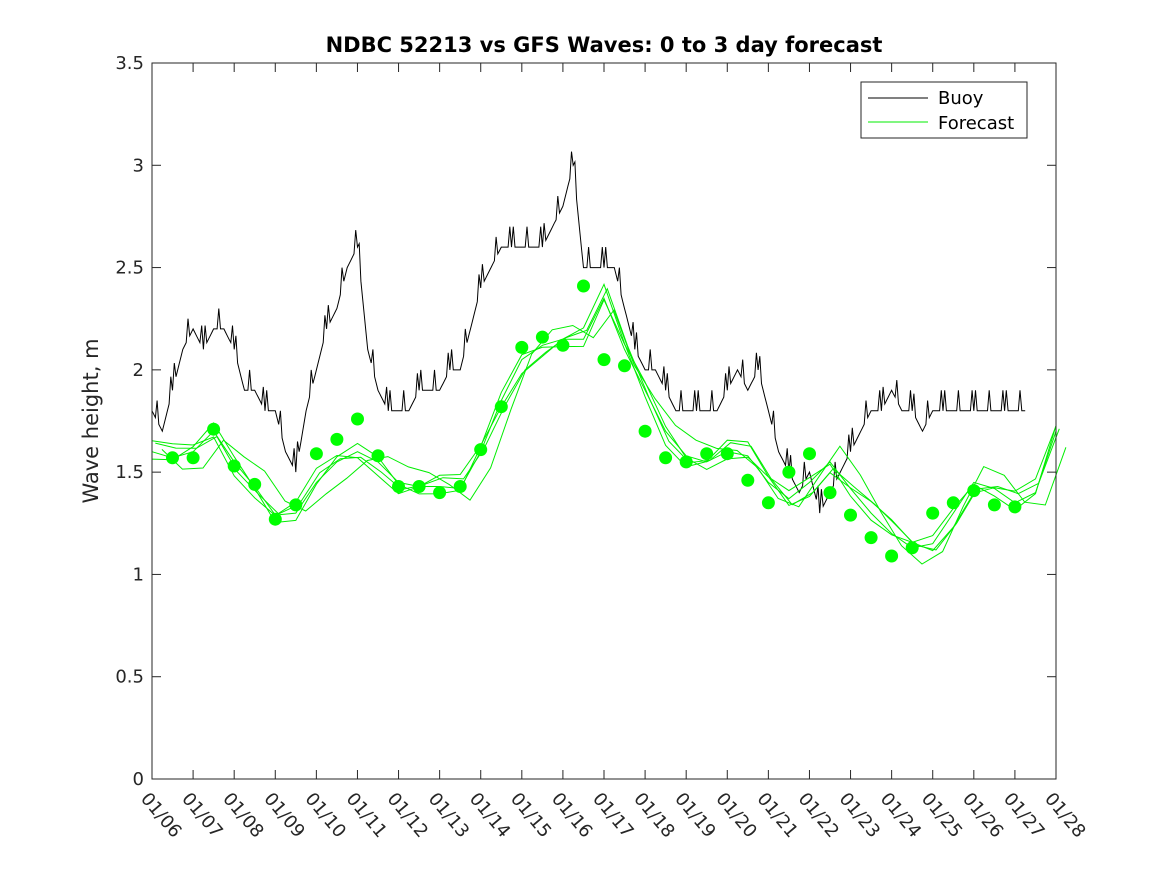 This screenshot has height=875, width=1167. I want to click on x-tick-label: 01/11, so click(366, 815).